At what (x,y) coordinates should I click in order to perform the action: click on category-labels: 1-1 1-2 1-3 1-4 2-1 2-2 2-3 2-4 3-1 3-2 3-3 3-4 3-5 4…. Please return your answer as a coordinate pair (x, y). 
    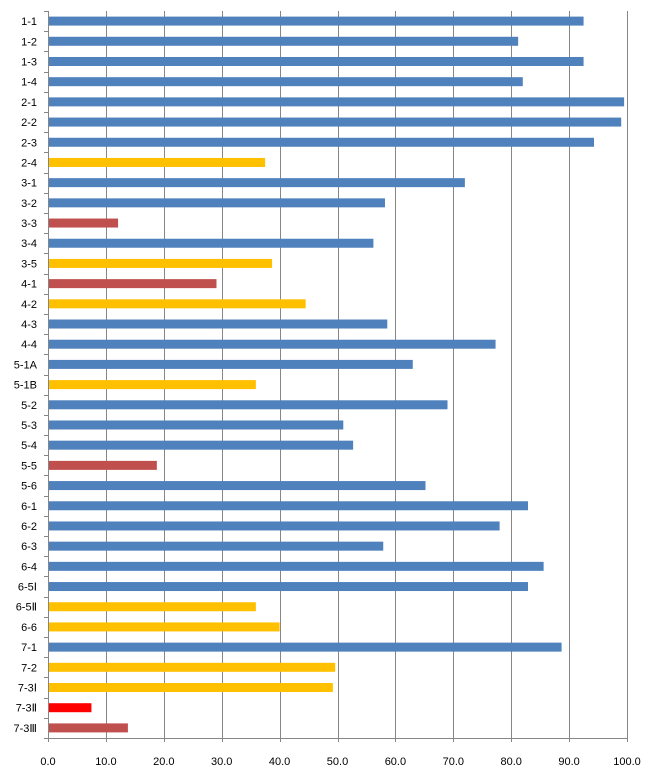
    Looking at the image, I should click on (26, 375).